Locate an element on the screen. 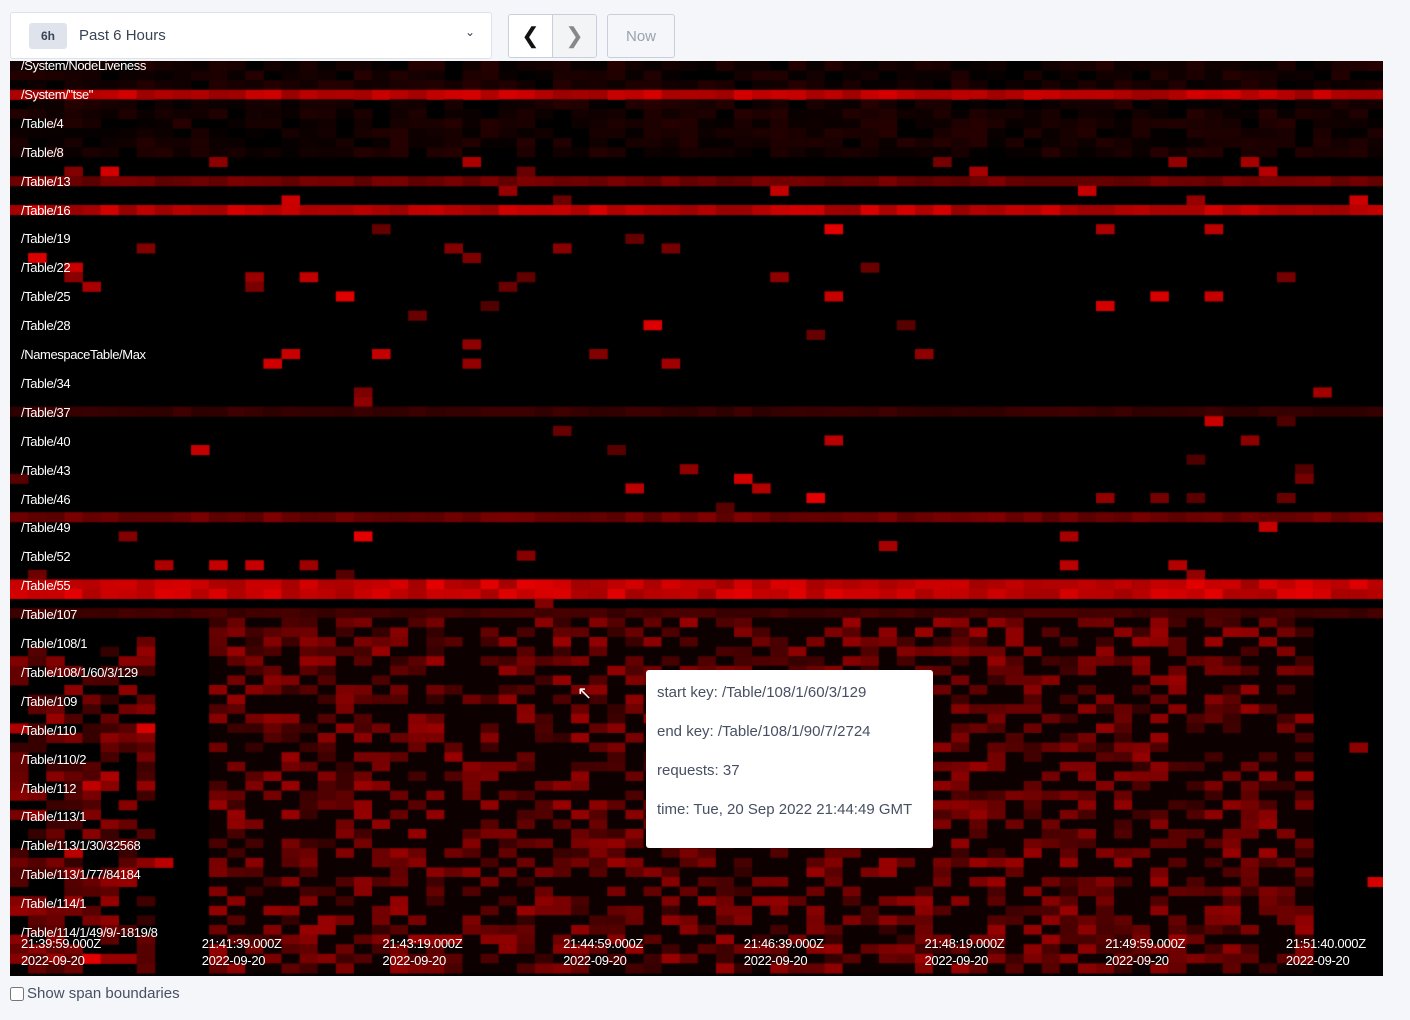 The width and height of the screenshot is (1410, 1020). time-label-time: 21:49:59.000Z is located at coordinates (1145, 943).